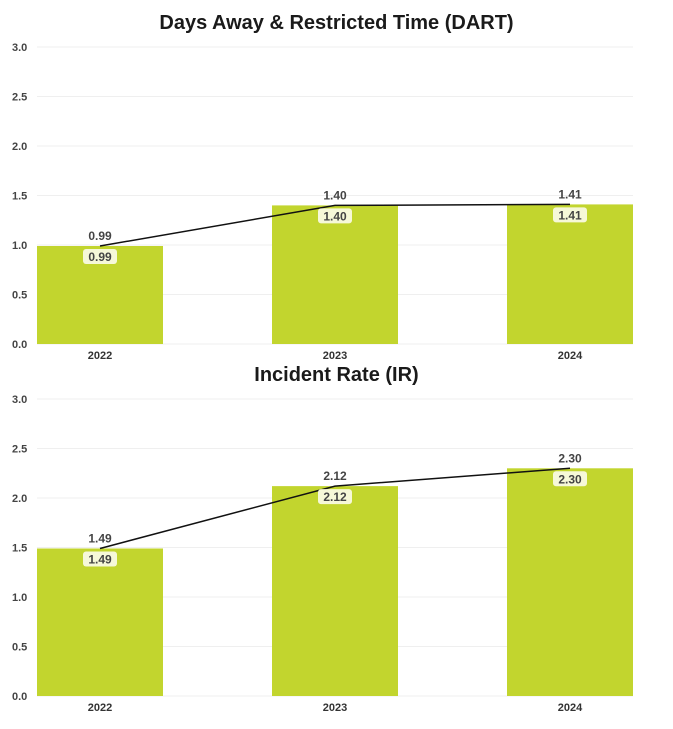 The width and height of the screenshot is (673, 729). Describe the element at coordinates (336, 23) in the screenshot. I see `dart-chart-title: Days Away & Restricted Time (DART)` at that location.